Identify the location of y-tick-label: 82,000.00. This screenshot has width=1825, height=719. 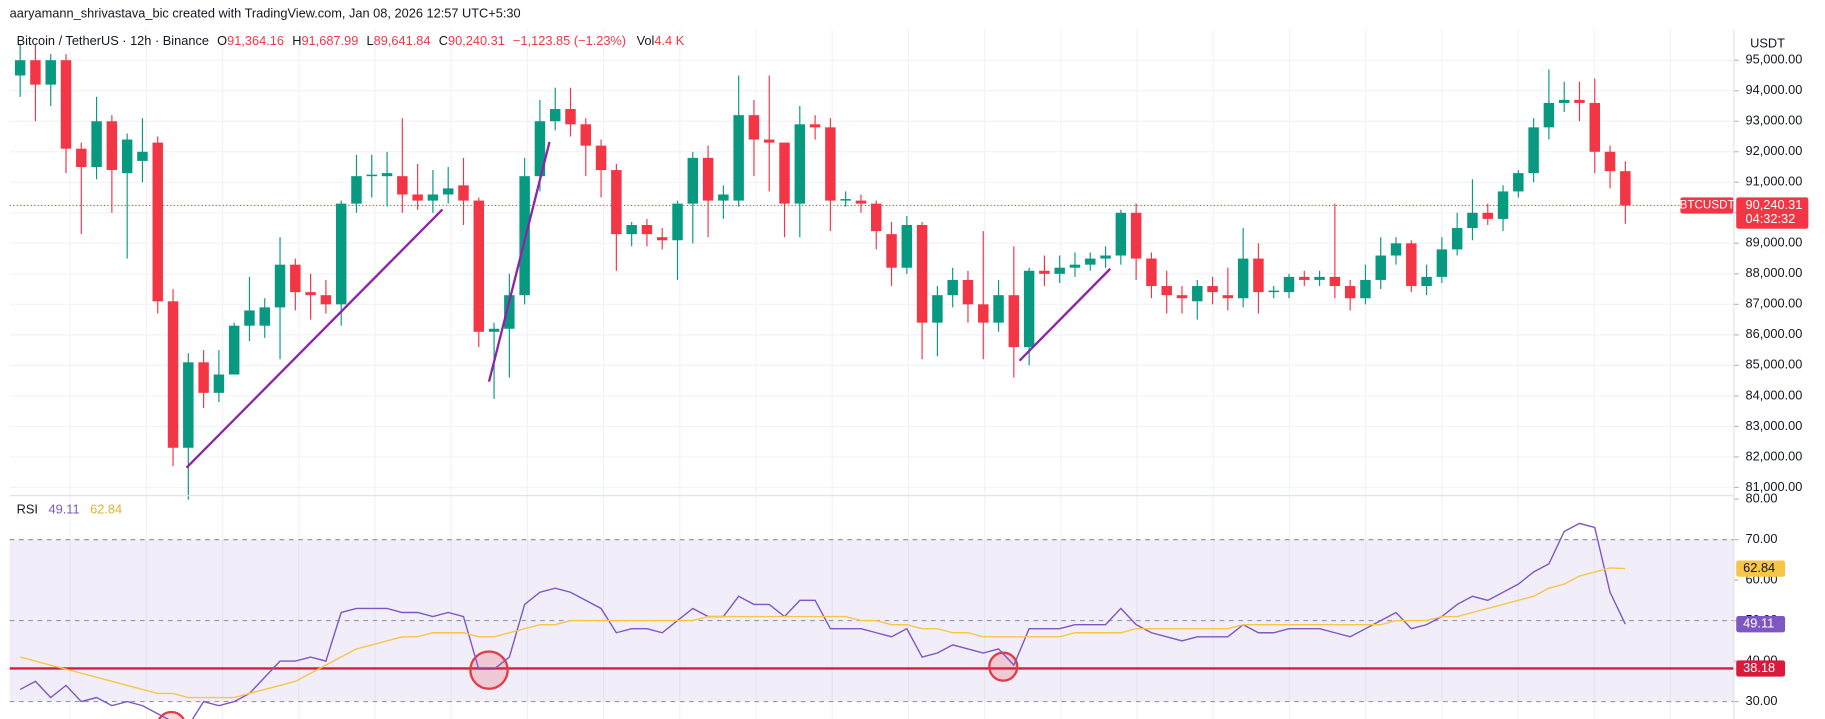
(1774, 455).